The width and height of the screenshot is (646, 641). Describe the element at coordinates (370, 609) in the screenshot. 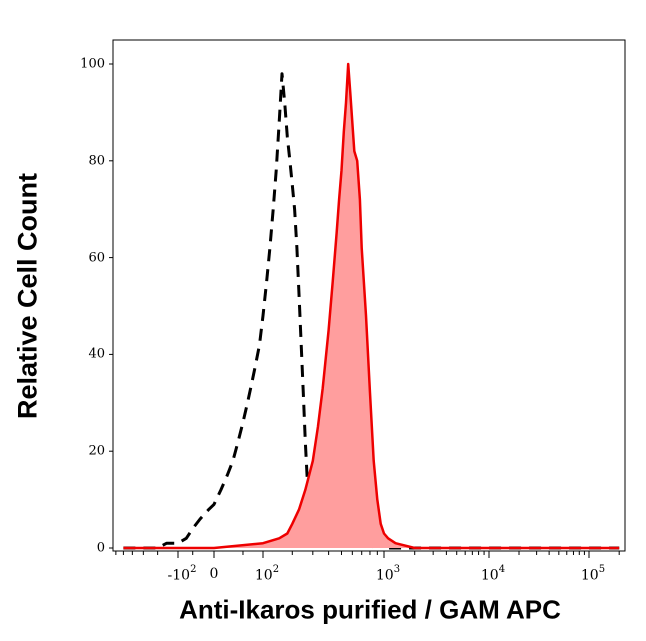

I see `x-axis-title: Anti-Ikaros purified / GAM APC` at that location.